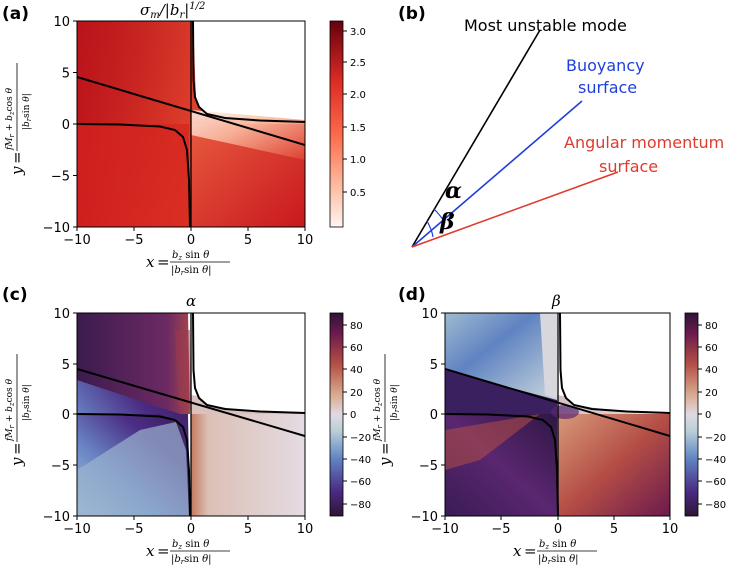 Image resolution: width=748 pixels, height=574 pixels. What do you see at coordinates (358, 128) in the screenshot?
I see `svg-text: 1.5` at bounding box center [358, 128].